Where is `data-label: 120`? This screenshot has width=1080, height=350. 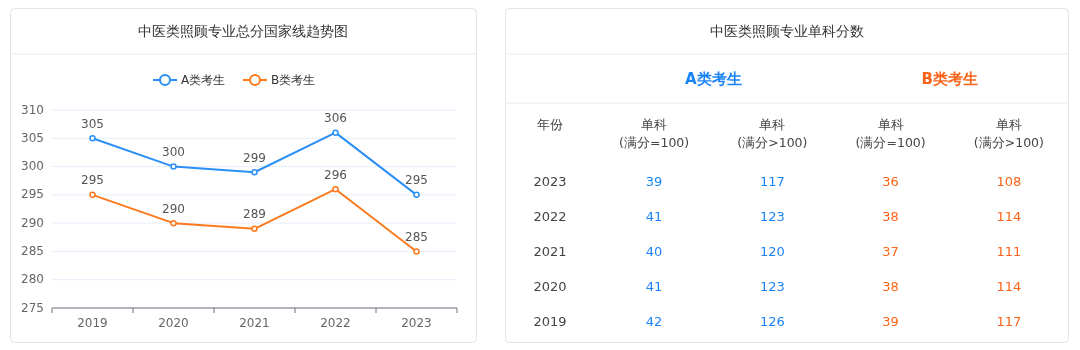 data-label: 120 is located at coordinates (772, 251).